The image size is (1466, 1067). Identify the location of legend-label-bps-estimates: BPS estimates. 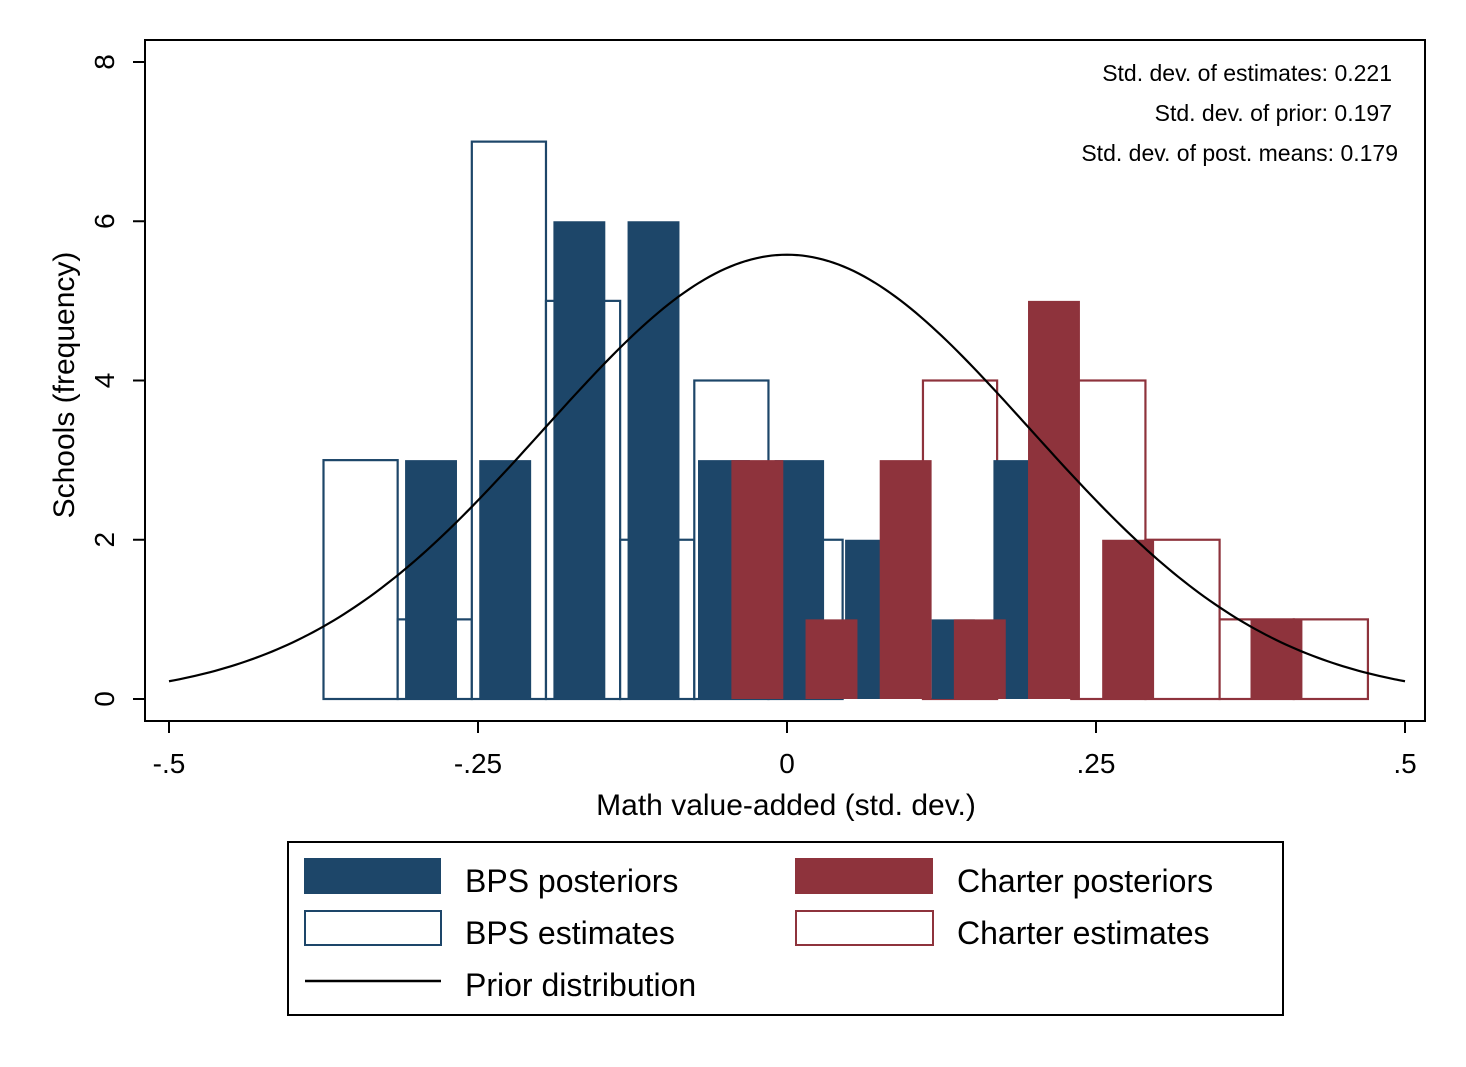
(570, 933).